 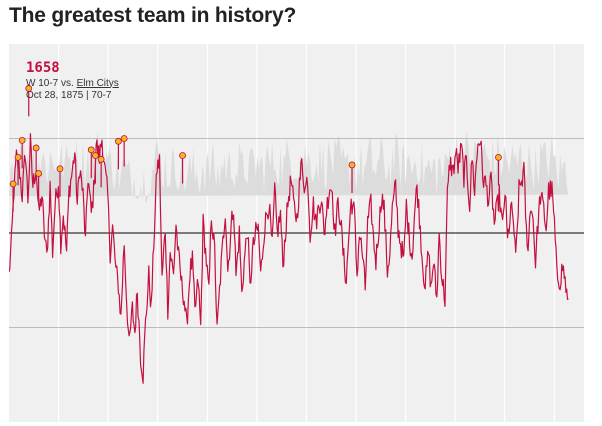 I want to click on chart-title: The greatest team in history?, so click(x=153, y=15).